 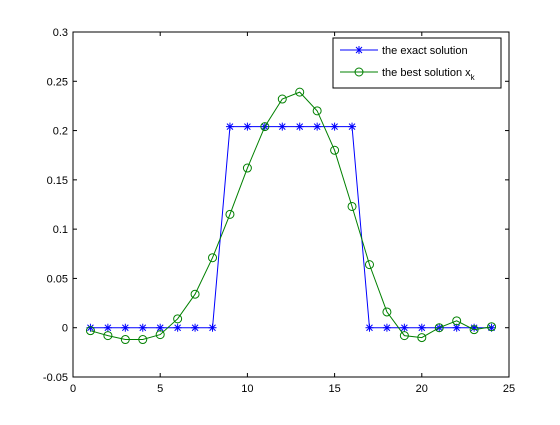 What do you see at coordinates (160, 389) in the screenshot?
I see `x-tick-label: 5` at bounding box center [160, 389].